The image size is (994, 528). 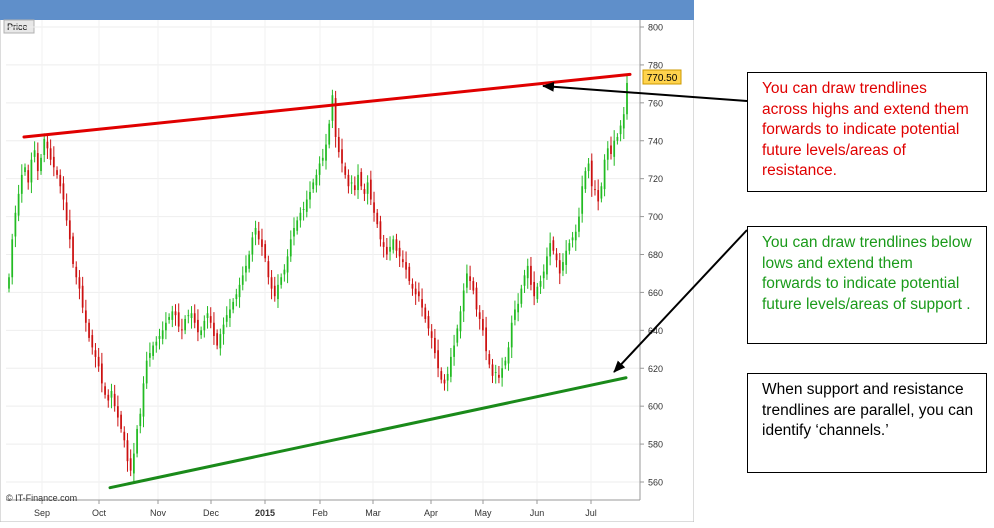 What do you see at coordinates (655, 28) in the screenshot?
I see `y-tick-label: 800` at bounding box center [655, 28].